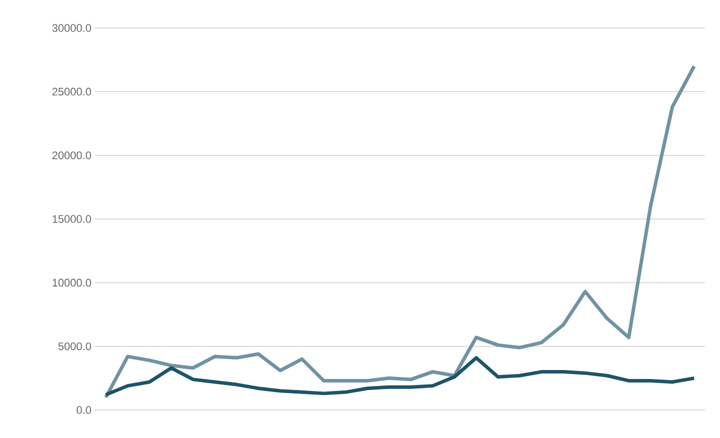 The image size is (720, 438). Describe the element at coordinates (400, 376) in the screenshot. I see `line-series` at that location.